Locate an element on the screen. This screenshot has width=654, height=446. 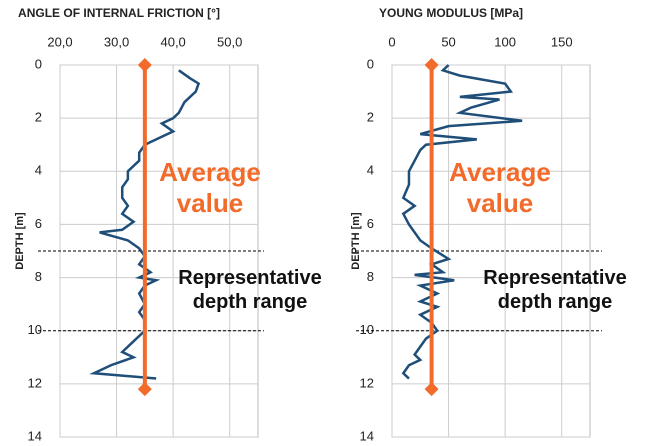
x-tick-label: 150 is located at coordinates (562, 41).